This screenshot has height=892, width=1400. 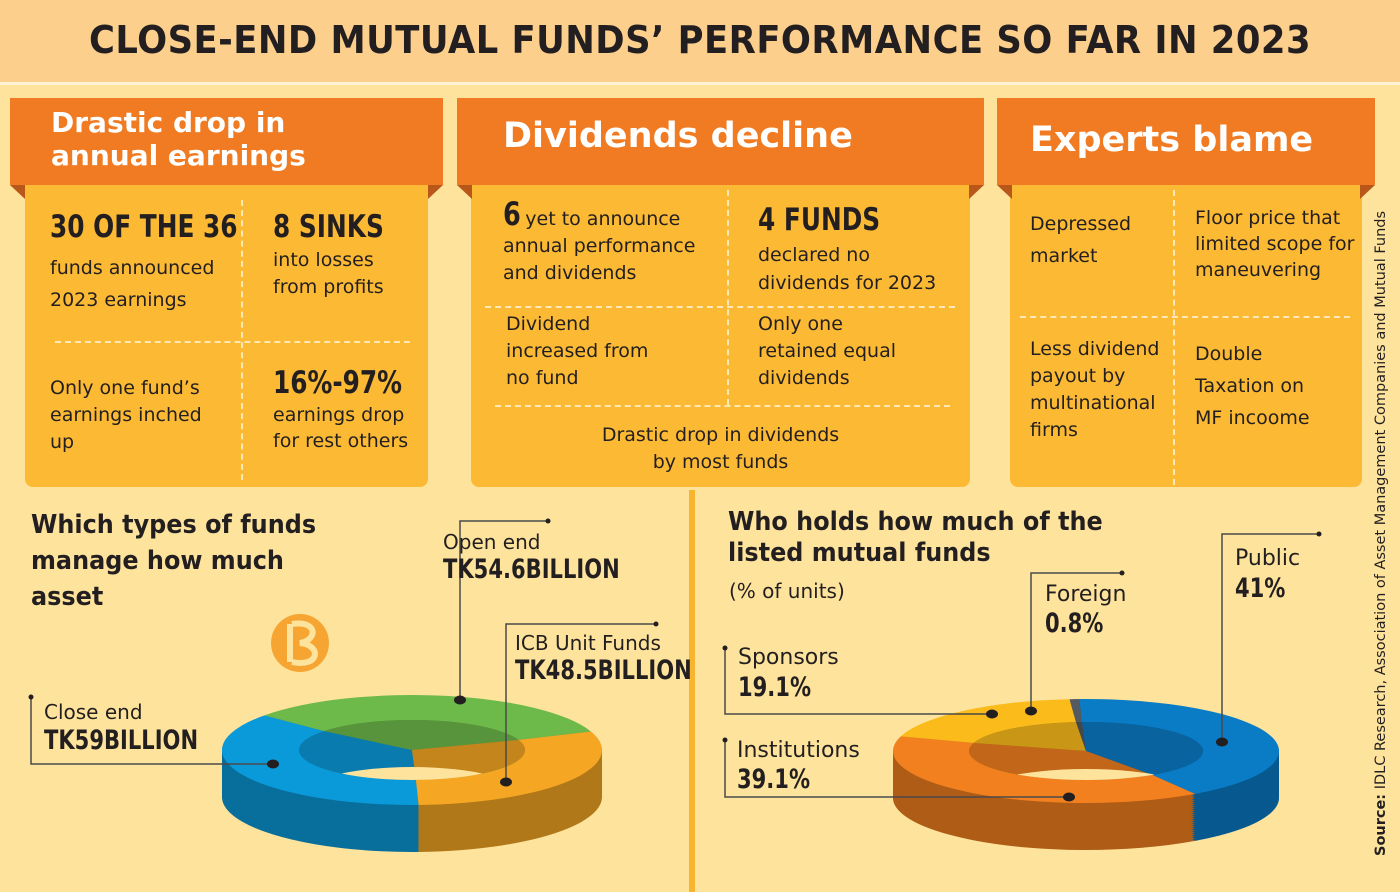 What do you see at coordinates (328, 227) in the screenshot?
I see `stat-value: 8 SINKS` at bounding box center [328, 227].